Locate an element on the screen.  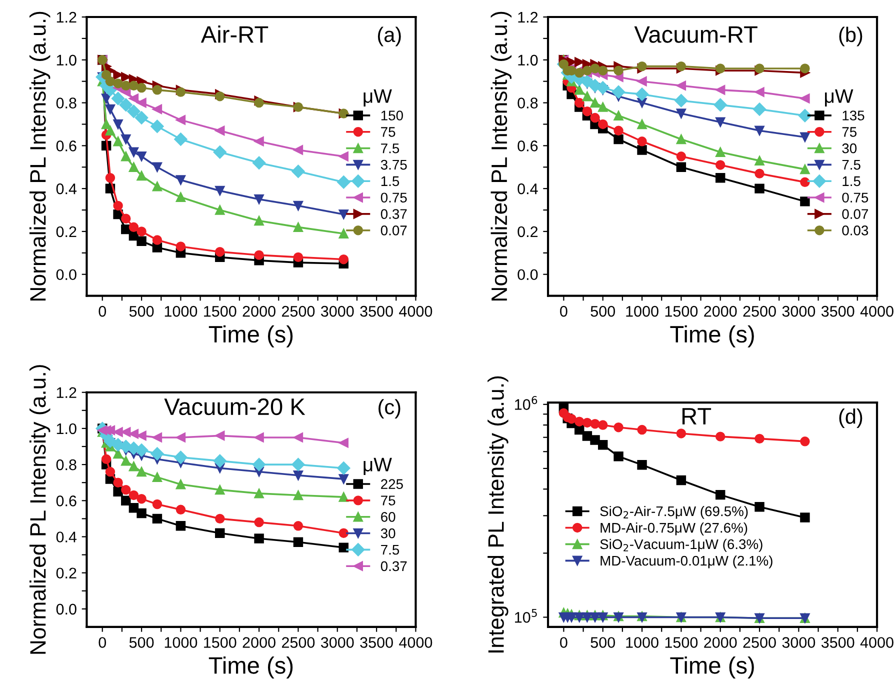
chart-title: Vacuum-20 K is located at coordinates (235, 407).